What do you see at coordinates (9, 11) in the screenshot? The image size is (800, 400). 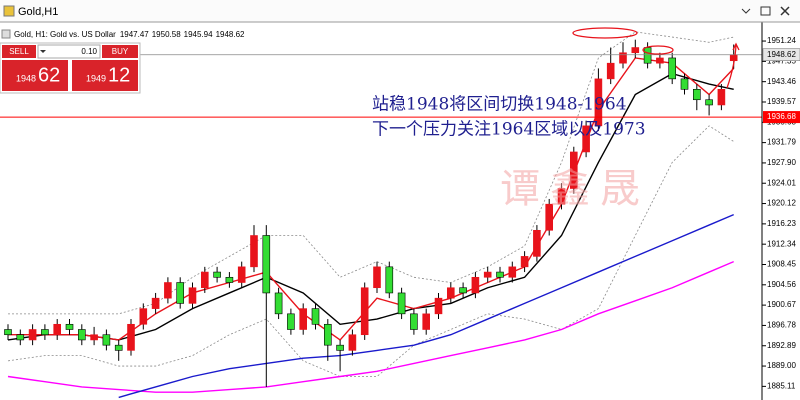 I see `window-icon` at bounding box center [9, 11].